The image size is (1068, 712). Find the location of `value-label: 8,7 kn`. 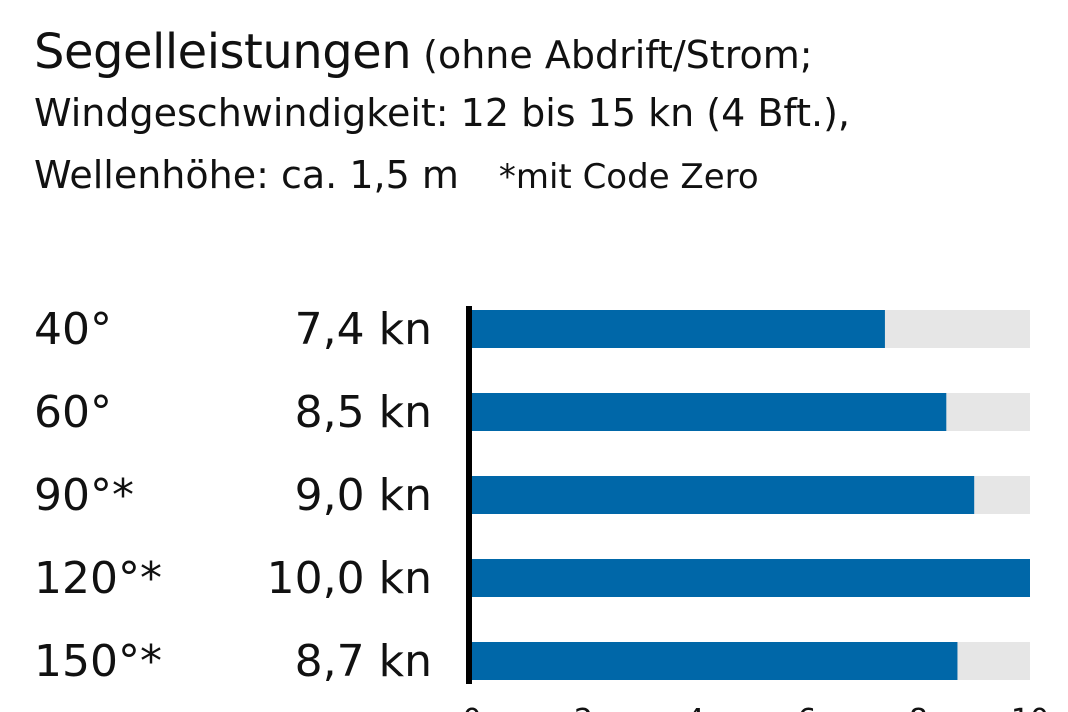

value-label: 8,7 kn is located at coordinates (363, 661).